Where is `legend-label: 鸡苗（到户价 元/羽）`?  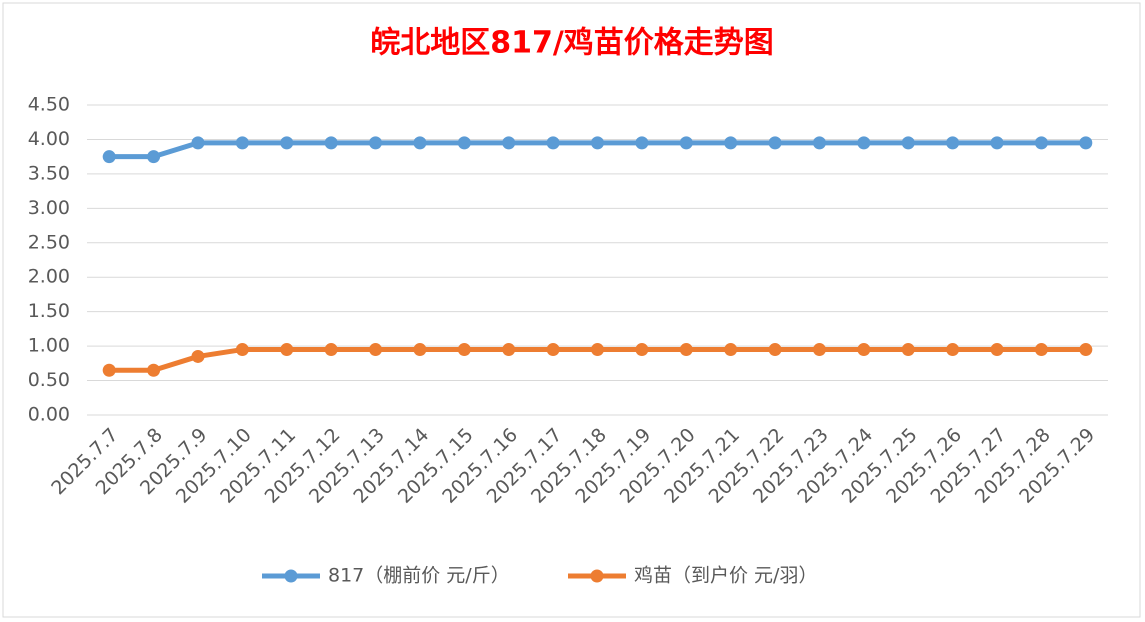 legend-label: 鸡苗（到户价 元/羽） is located at coordinates (725, 576).